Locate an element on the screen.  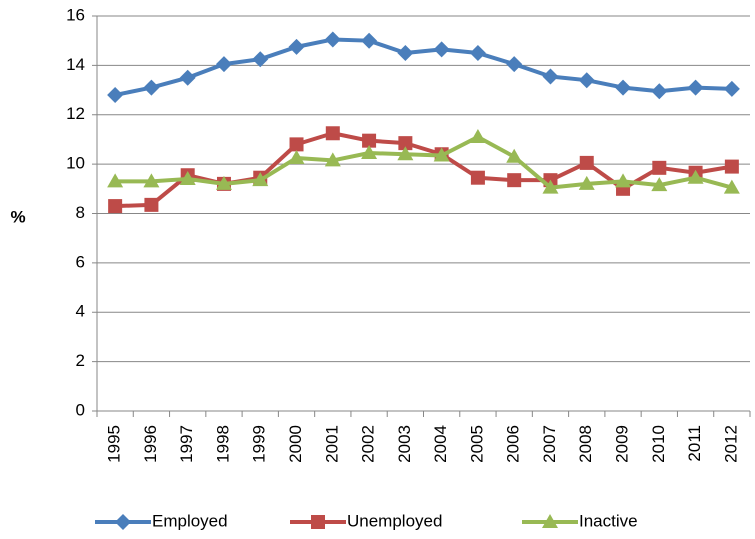
x-tick-label: 2011 is located at coordinates (694, 443).